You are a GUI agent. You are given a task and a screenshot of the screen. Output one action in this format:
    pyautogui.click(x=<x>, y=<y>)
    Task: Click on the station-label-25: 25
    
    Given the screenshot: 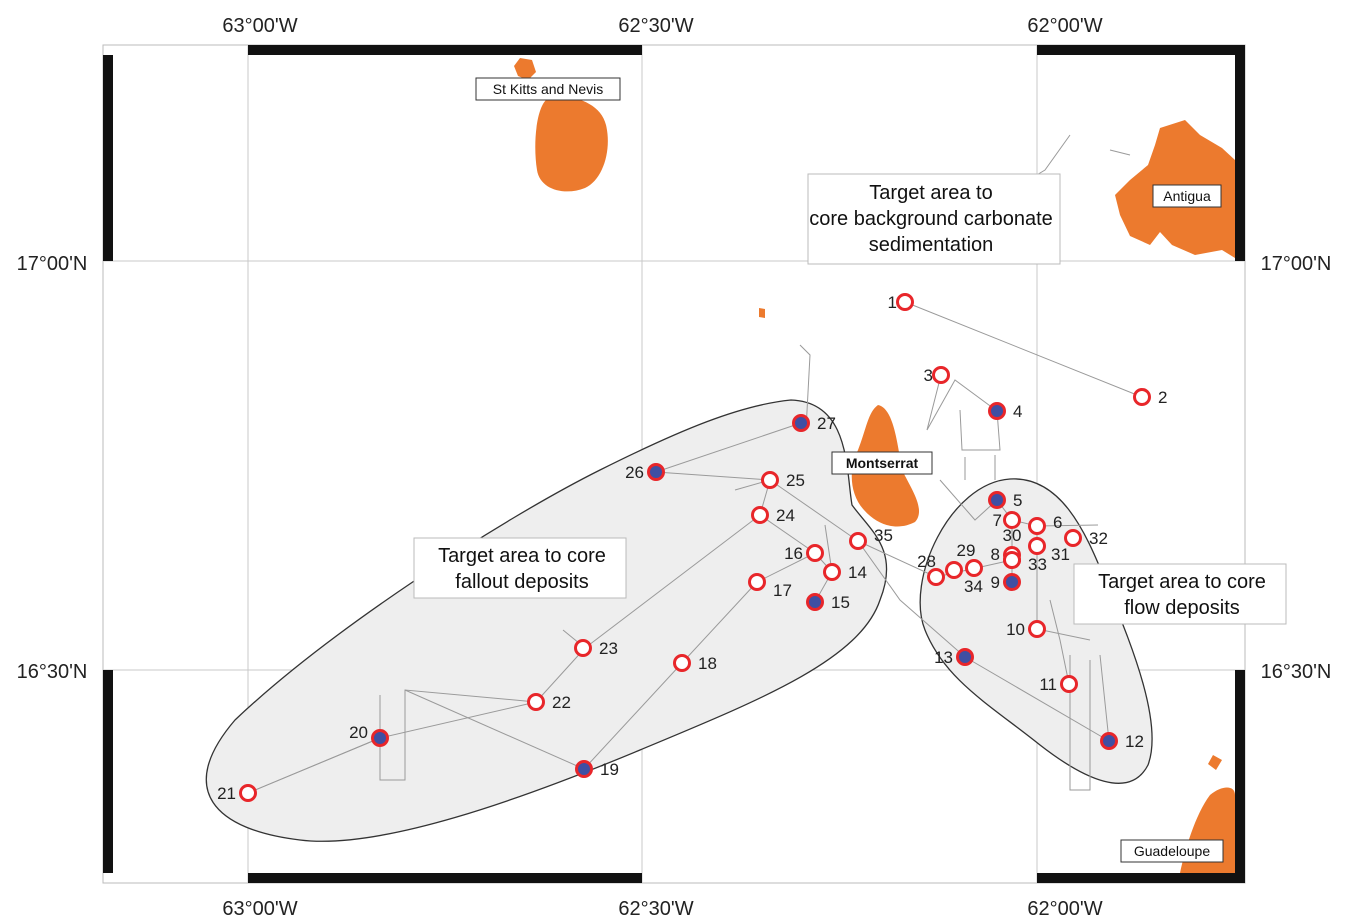 What is the action you would take?
    pyautogui.click(x=795, y=480)
    